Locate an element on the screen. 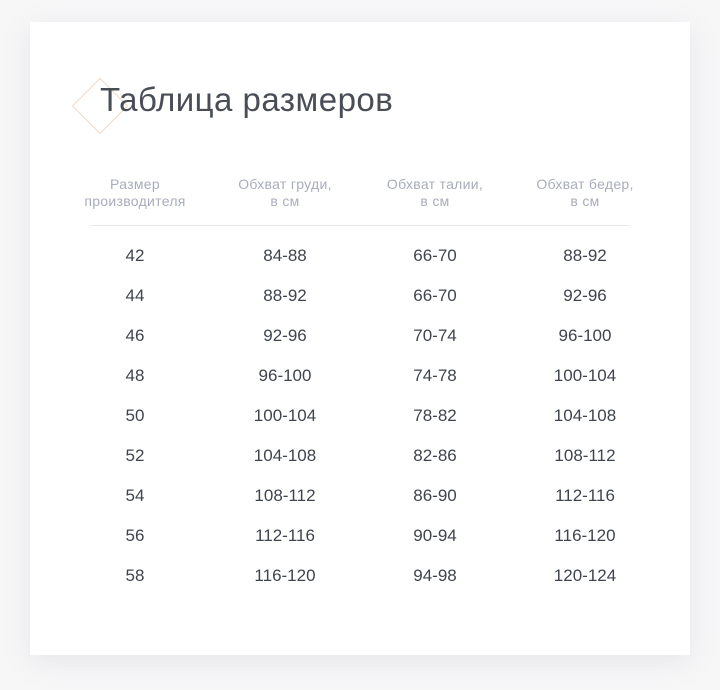 This screenshot has width=720, height=690. column-header: Размер производителя is located at coordinates (135, 206).